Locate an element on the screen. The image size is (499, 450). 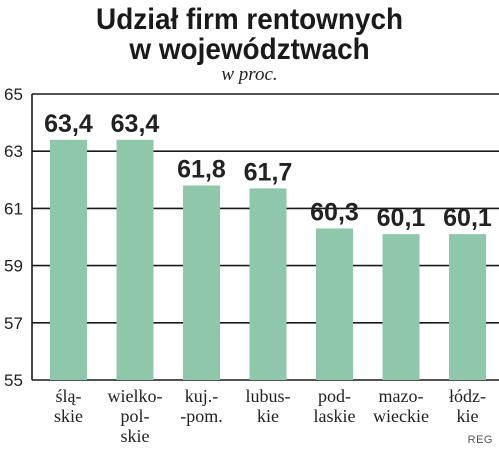
category-label: ślą- is located at coordinates (69, 396).